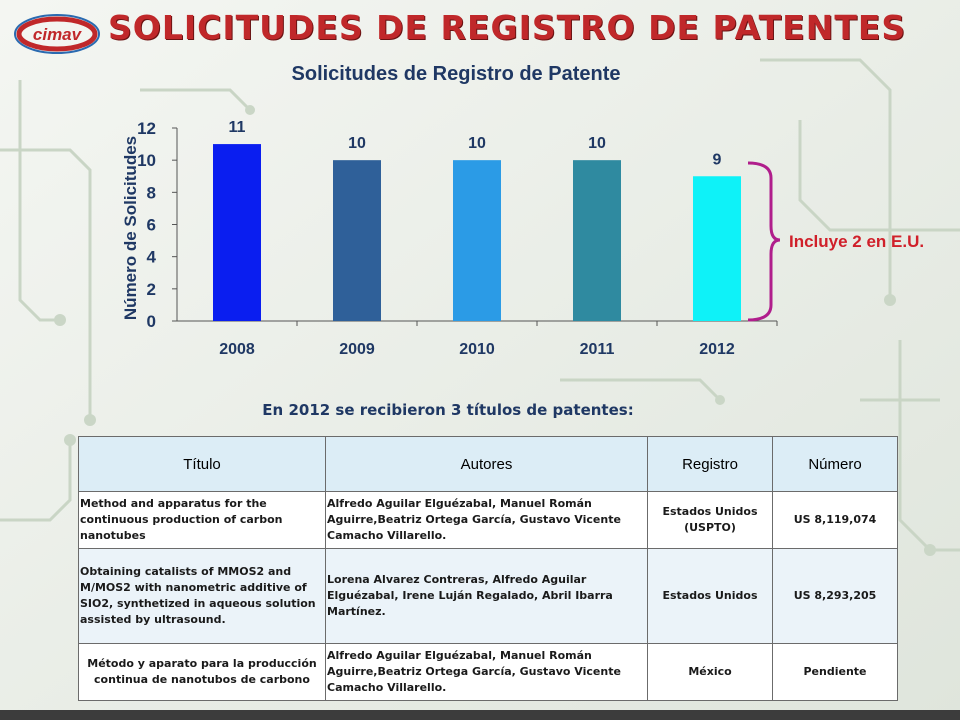 The image size is (960, 720). I want to click on header-registro: Registro, so click(710, 464).